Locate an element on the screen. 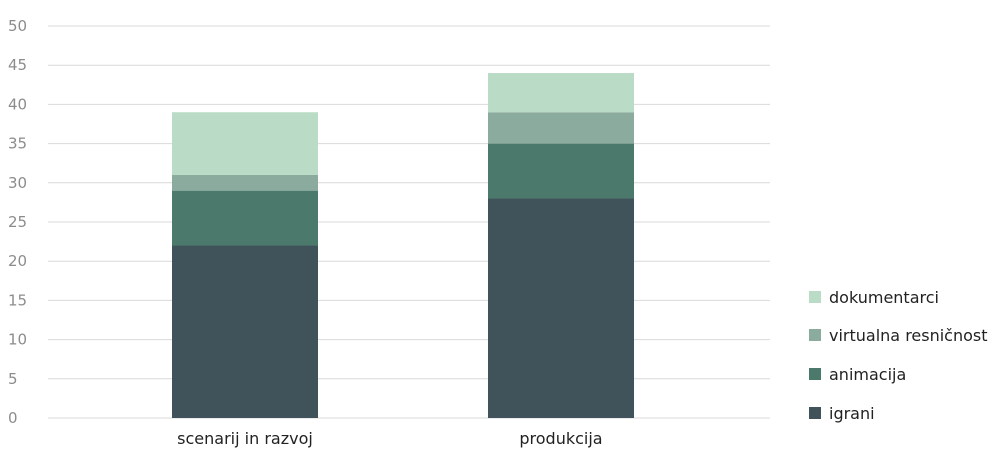 This screenshot has height=449, width=995. y-tick-label-25: 25 is located at coordinates (17, 222).